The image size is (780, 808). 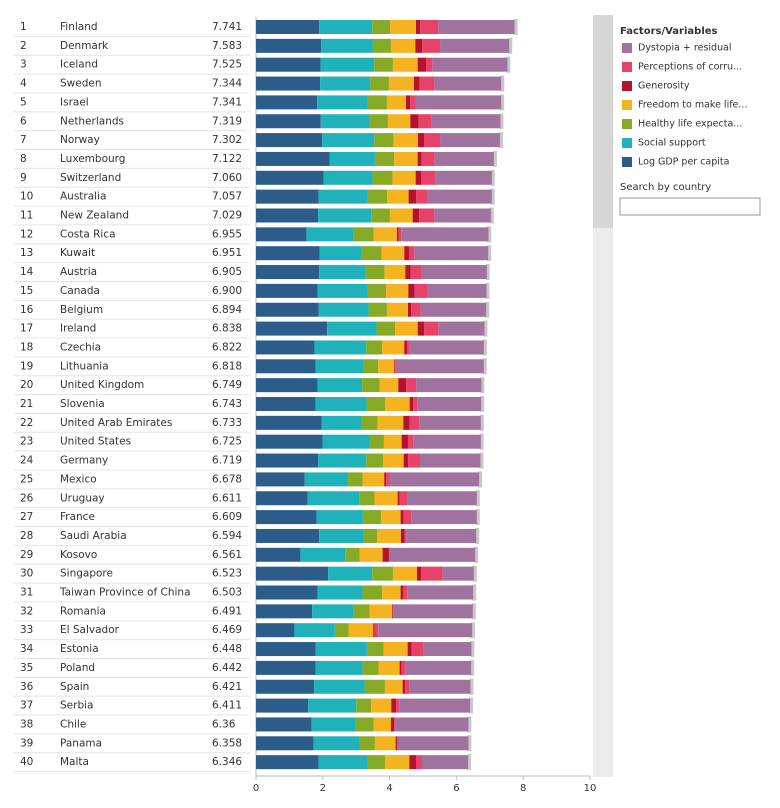 I want to click on country: Uruguay, so click(x=82, y=498).